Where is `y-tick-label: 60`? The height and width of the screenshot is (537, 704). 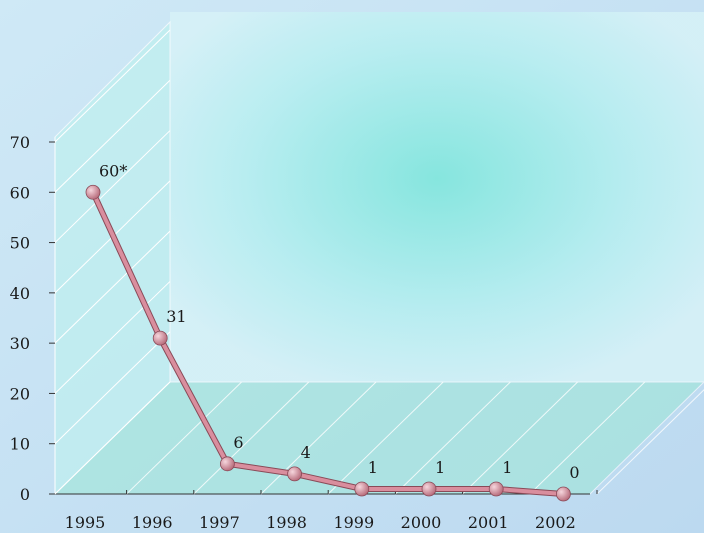
y-tick-label: 60 is located at coordinates (20, 192).